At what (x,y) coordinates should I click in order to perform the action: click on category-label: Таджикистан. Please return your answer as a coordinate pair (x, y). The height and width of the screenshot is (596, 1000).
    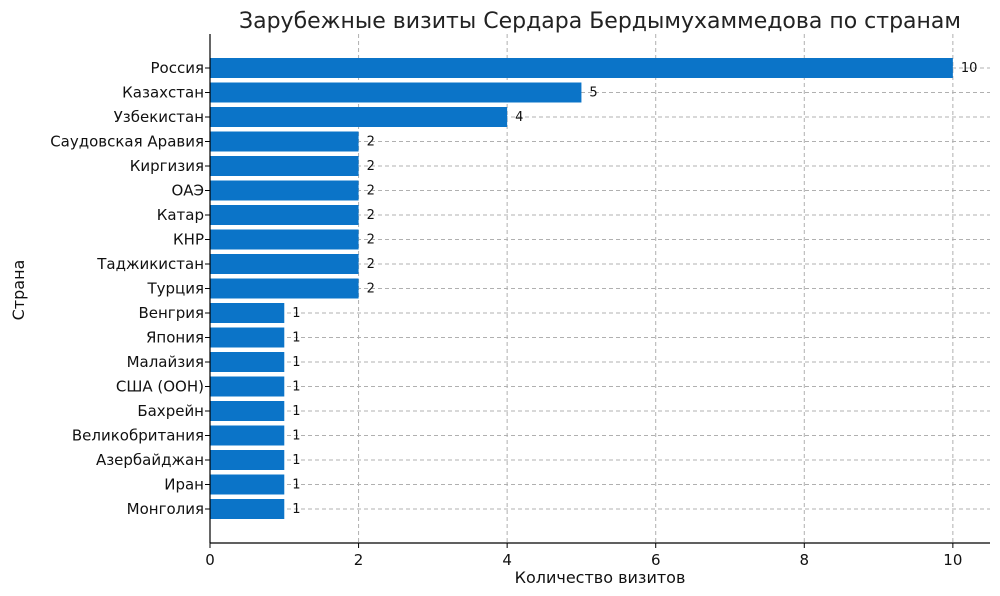
    Looking at the image, I should click on (150, 264).